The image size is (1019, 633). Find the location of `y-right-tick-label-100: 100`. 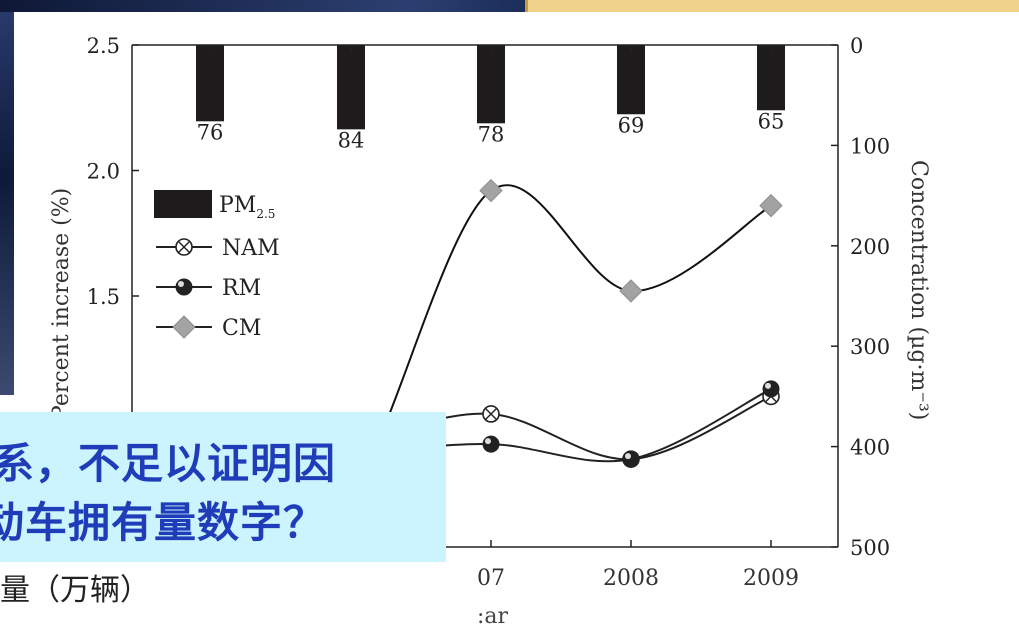

y-right-tick-label-100: 100 is located at coordinates (870, 146).